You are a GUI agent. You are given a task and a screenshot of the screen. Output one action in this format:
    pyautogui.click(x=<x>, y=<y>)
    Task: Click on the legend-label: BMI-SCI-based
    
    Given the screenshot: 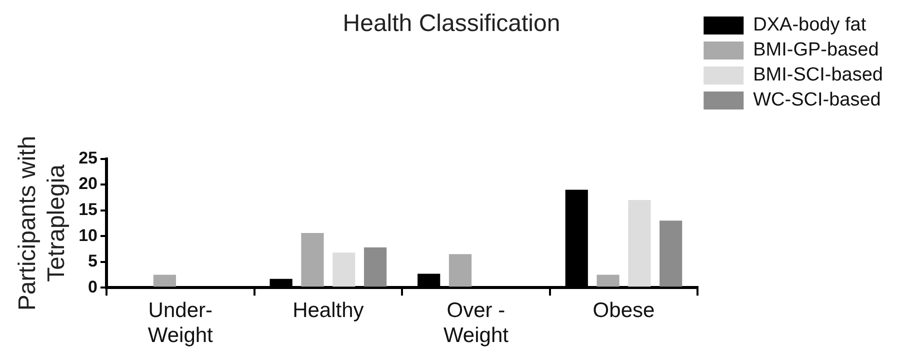 What is the action you would take?
    pyautogui.click(x=818, y=75)
    